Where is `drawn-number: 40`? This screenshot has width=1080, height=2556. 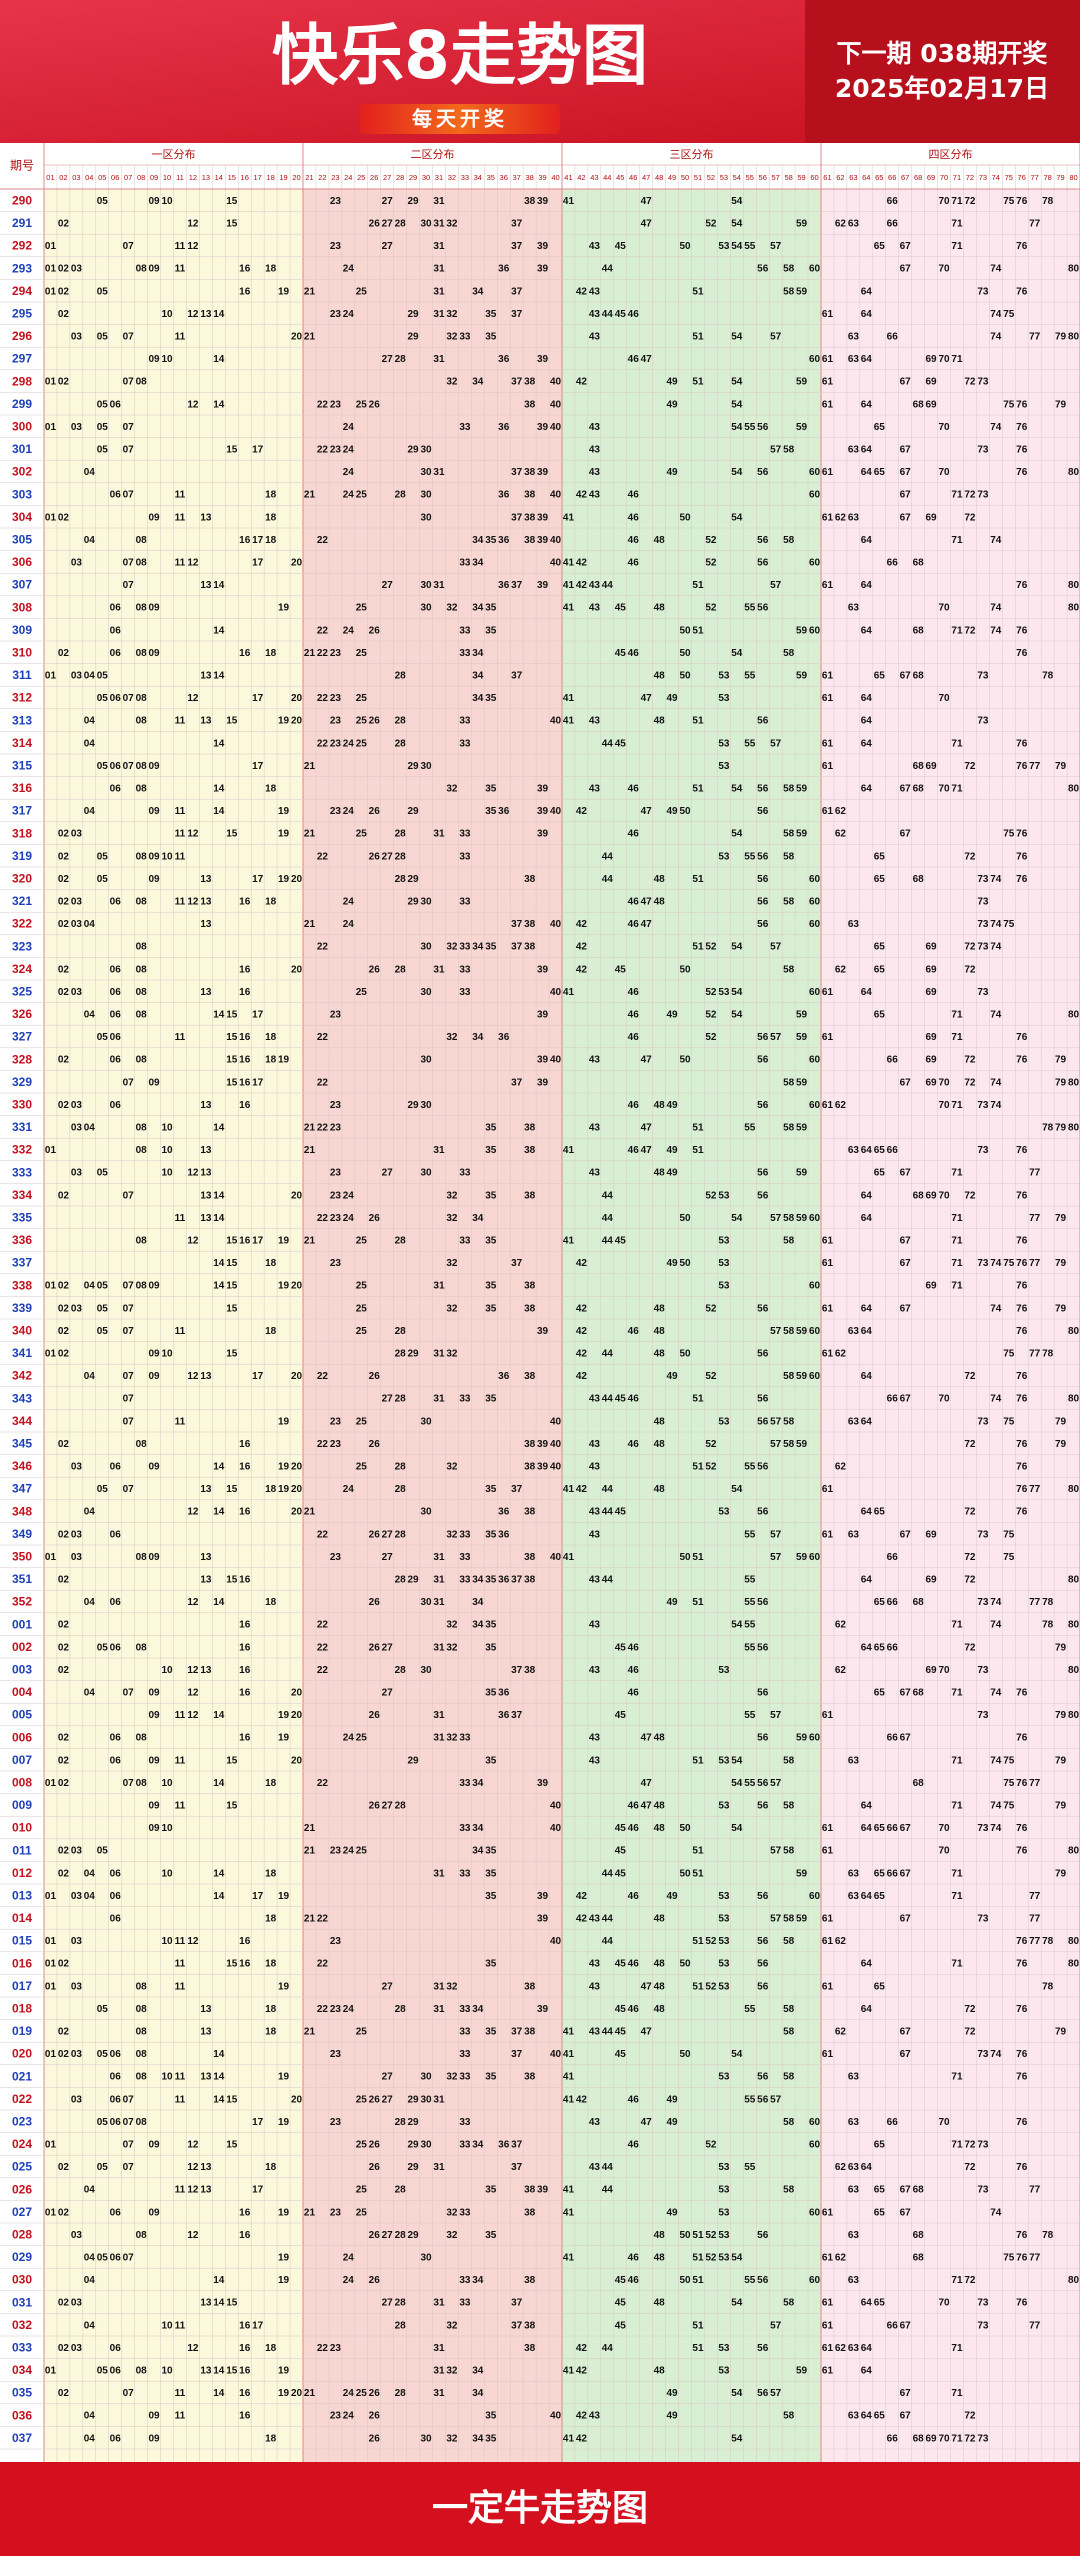
drawn-number: 40 is located at coordinates (556, 721).